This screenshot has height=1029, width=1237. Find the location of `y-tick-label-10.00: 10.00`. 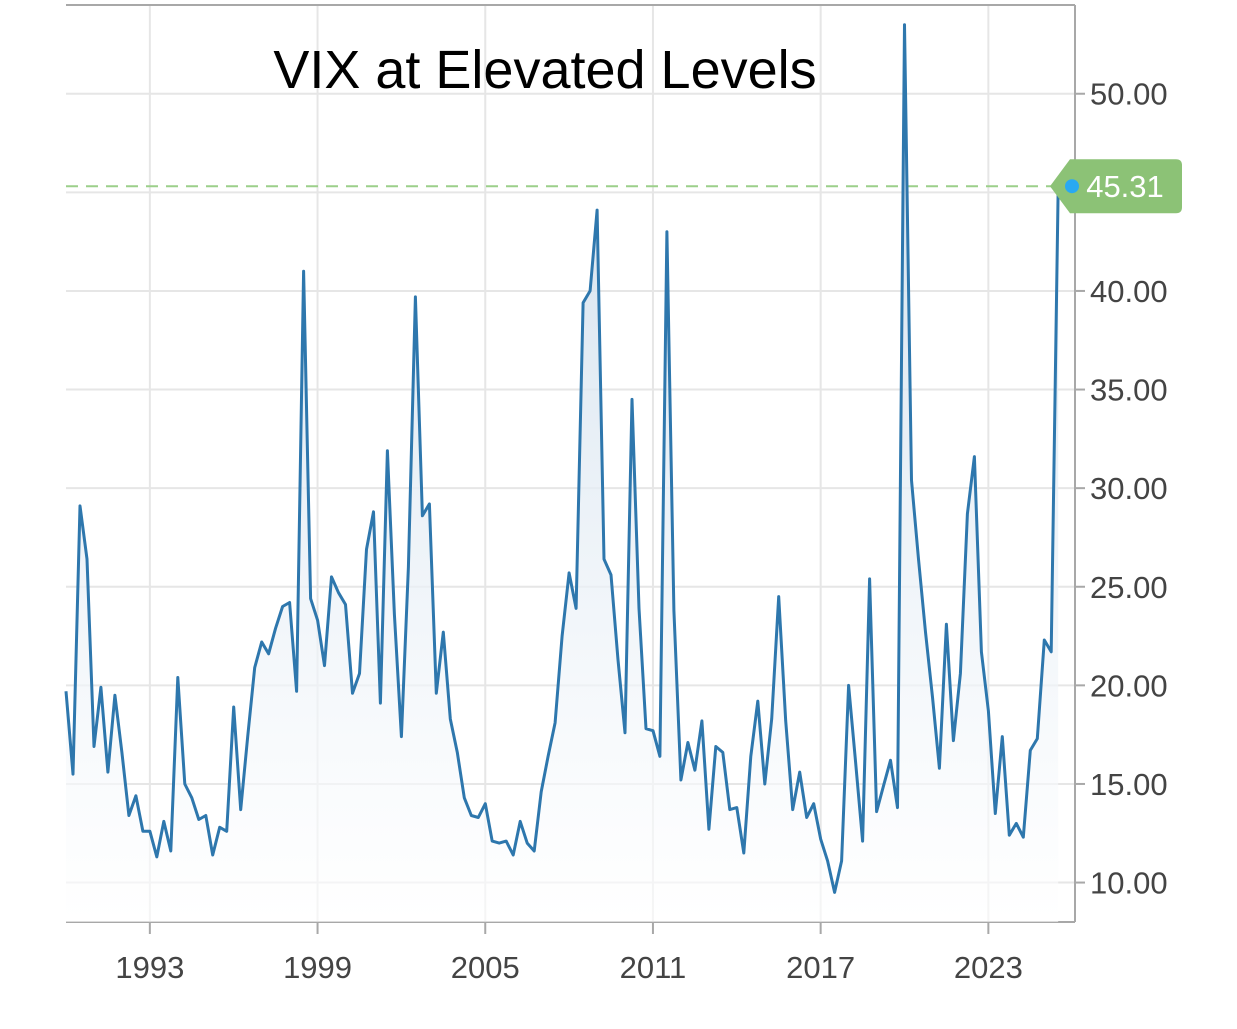

y-tick-label-10.00: 10.00 is located at coordinates (1129, 883).